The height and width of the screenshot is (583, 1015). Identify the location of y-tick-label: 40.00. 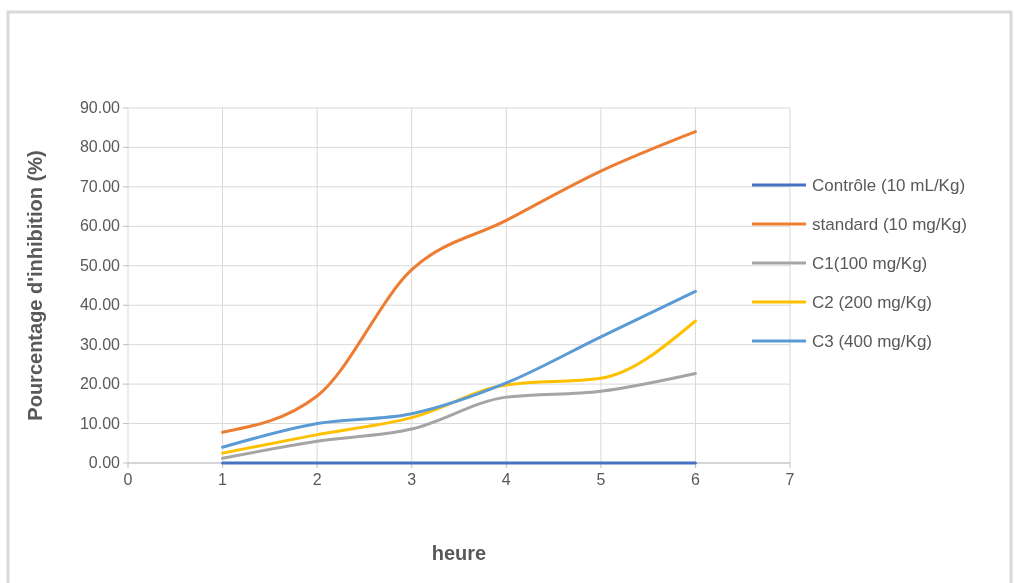
(100, 305).